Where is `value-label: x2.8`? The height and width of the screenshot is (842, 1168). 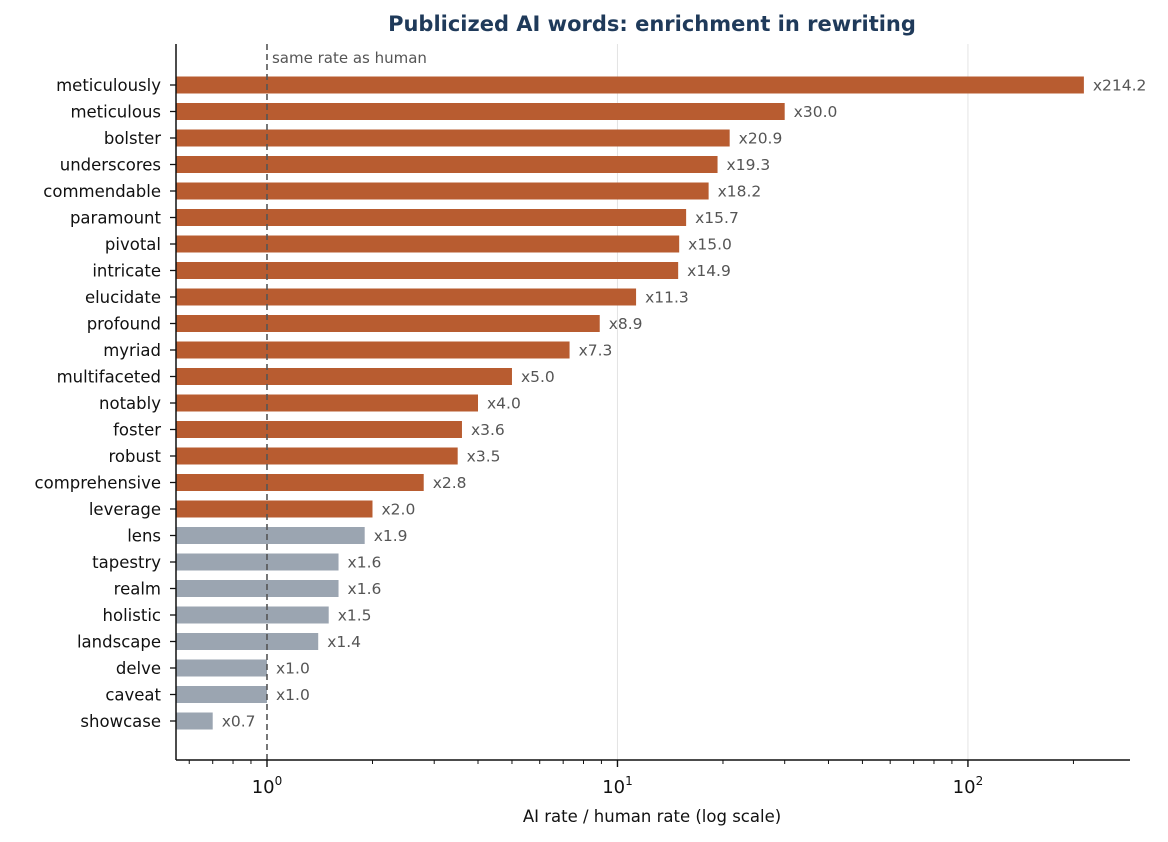 value-label: x2.8 is located at coordinates (450, 483).